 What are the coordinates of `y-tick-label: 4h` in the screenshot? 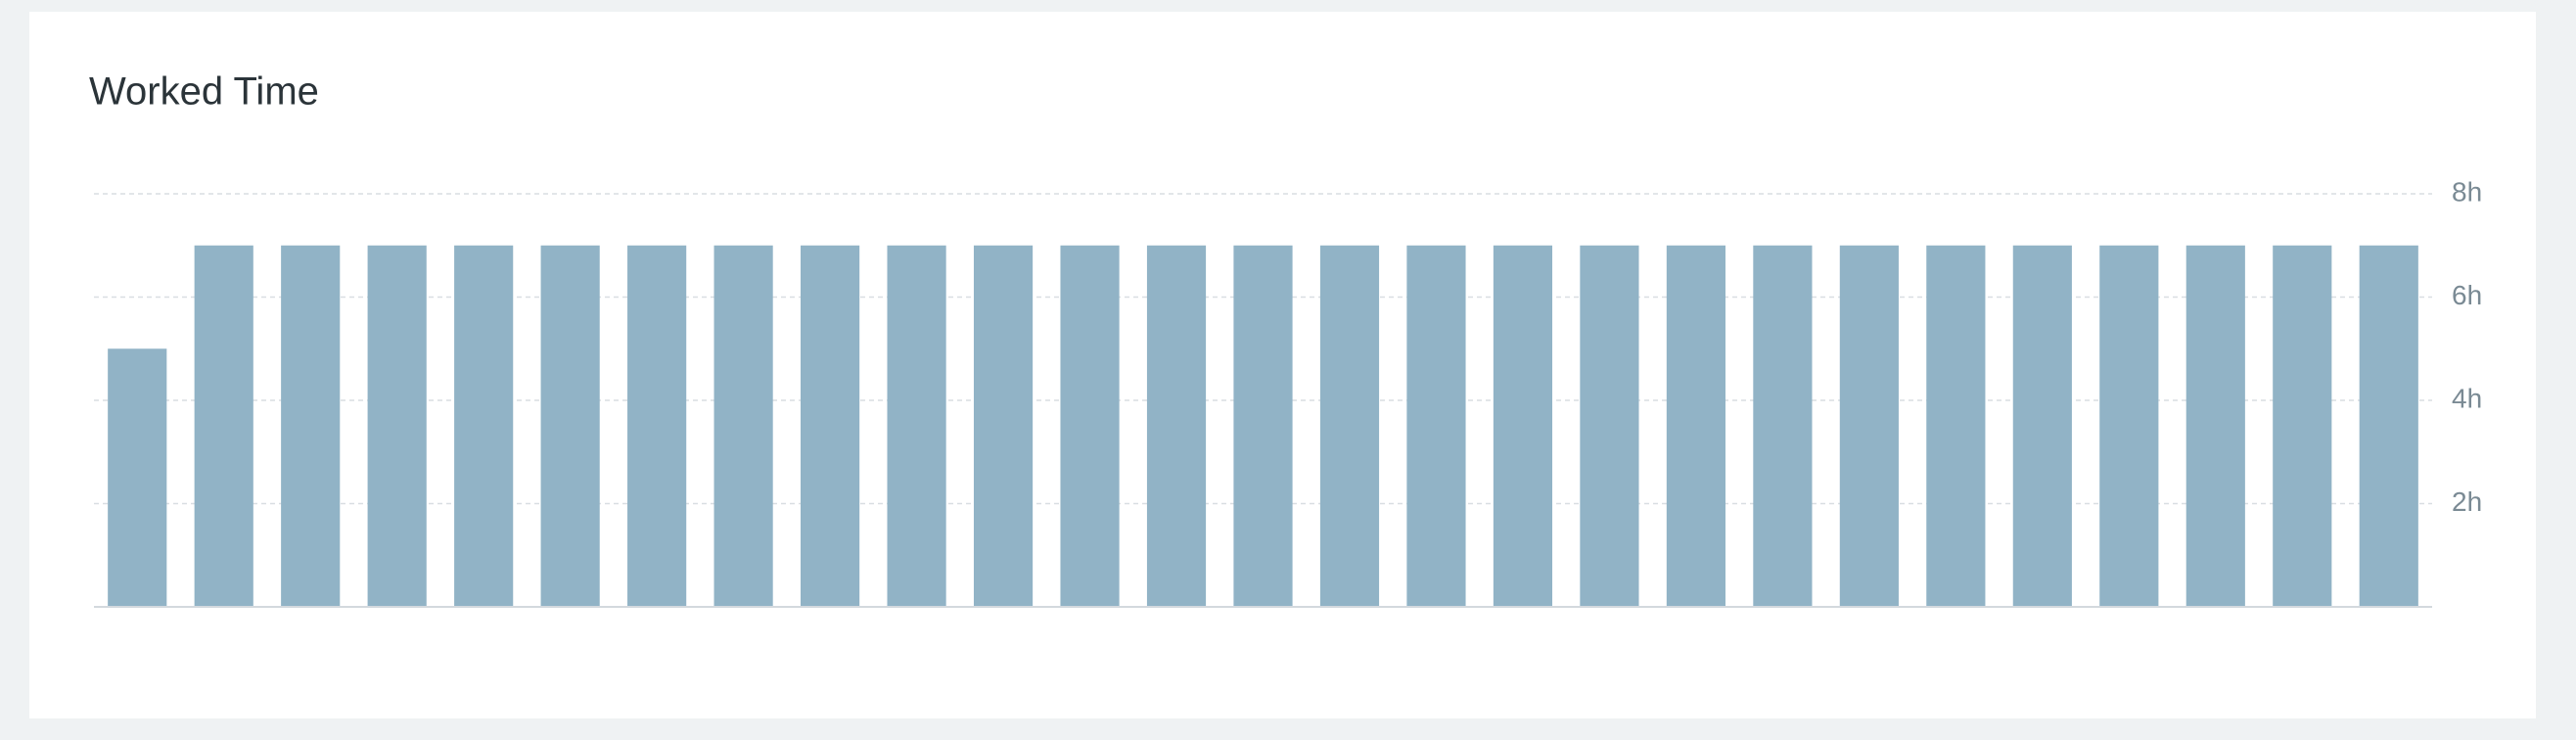 It's located at (2467, 398).